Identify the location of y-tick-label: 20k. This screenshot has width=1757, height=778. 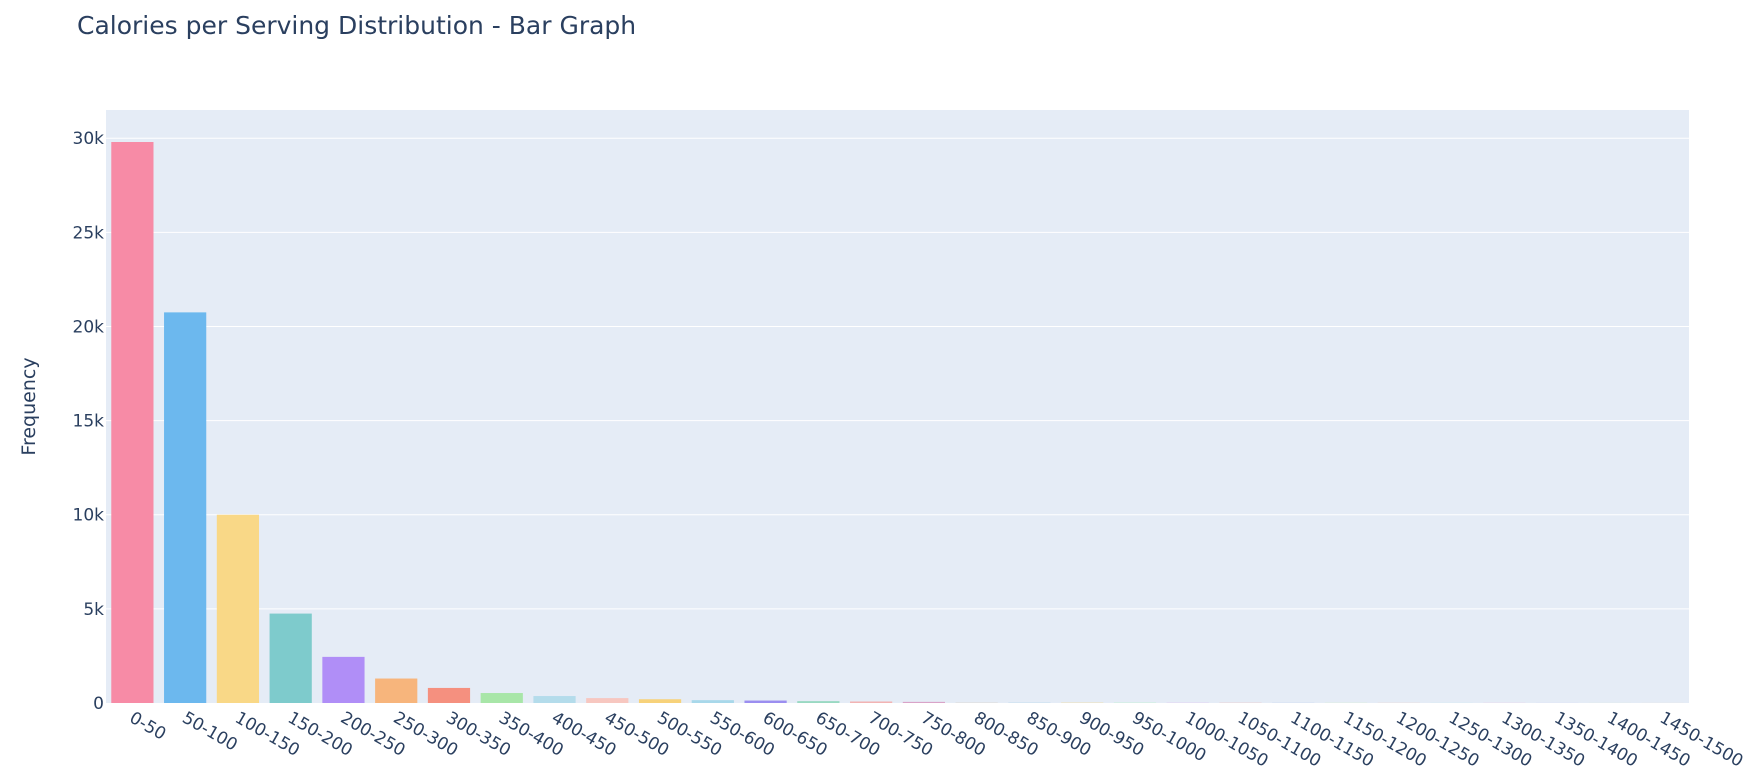
(89, 327).